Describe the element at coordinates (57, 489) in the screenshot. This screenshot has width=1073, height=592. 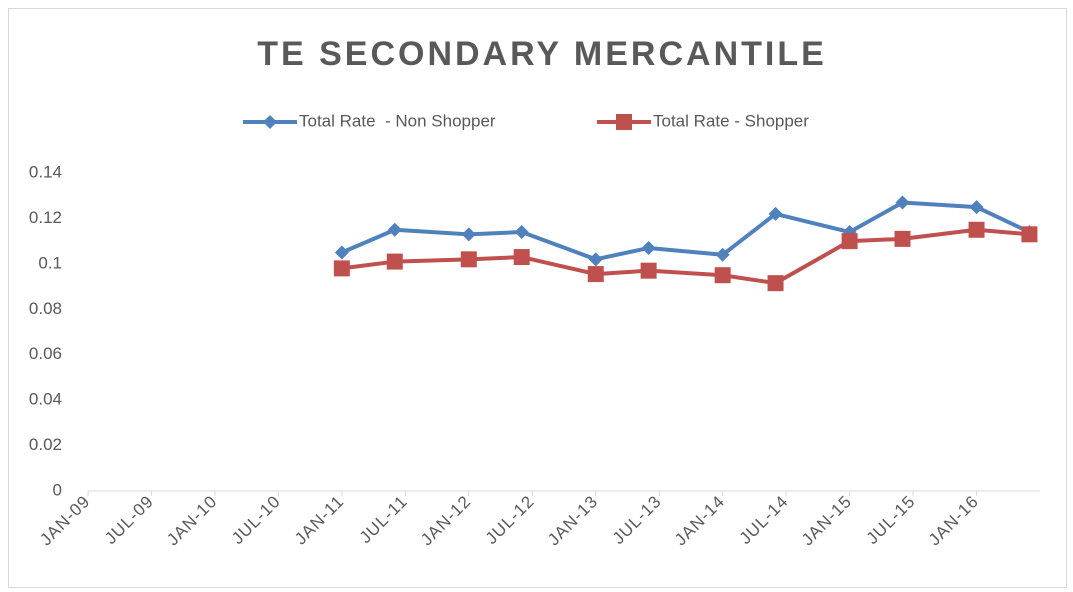
I see `y-tick-label: 0` at that location.